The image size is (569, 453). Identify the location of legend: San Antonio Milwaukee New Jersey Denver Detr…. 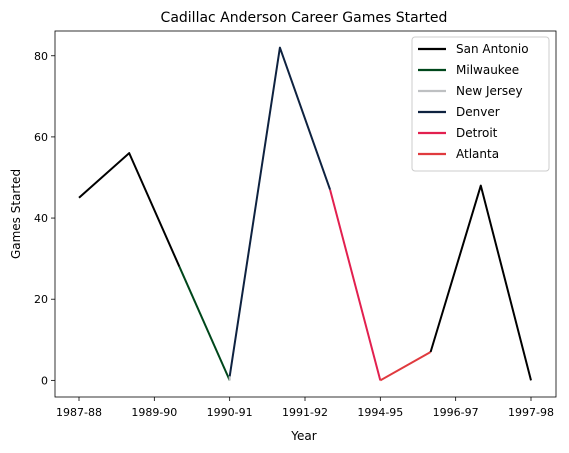
(480, 104).